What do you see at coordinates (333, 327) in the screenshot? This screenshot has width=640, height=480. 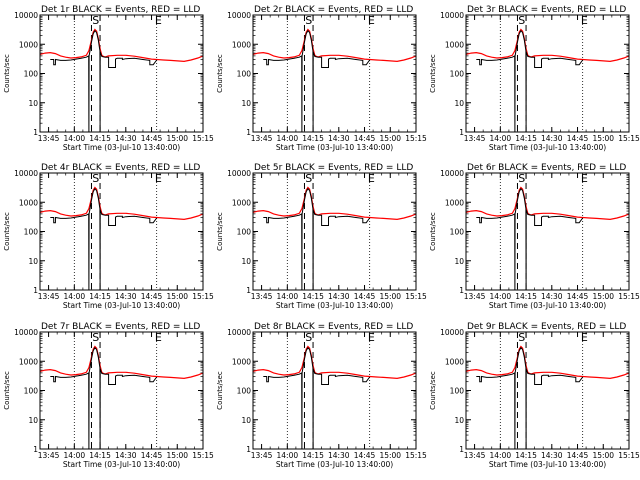 I see `panel-title: Det 8r BLACK = Events, RED = LLD` at bounding box center [333, 327].